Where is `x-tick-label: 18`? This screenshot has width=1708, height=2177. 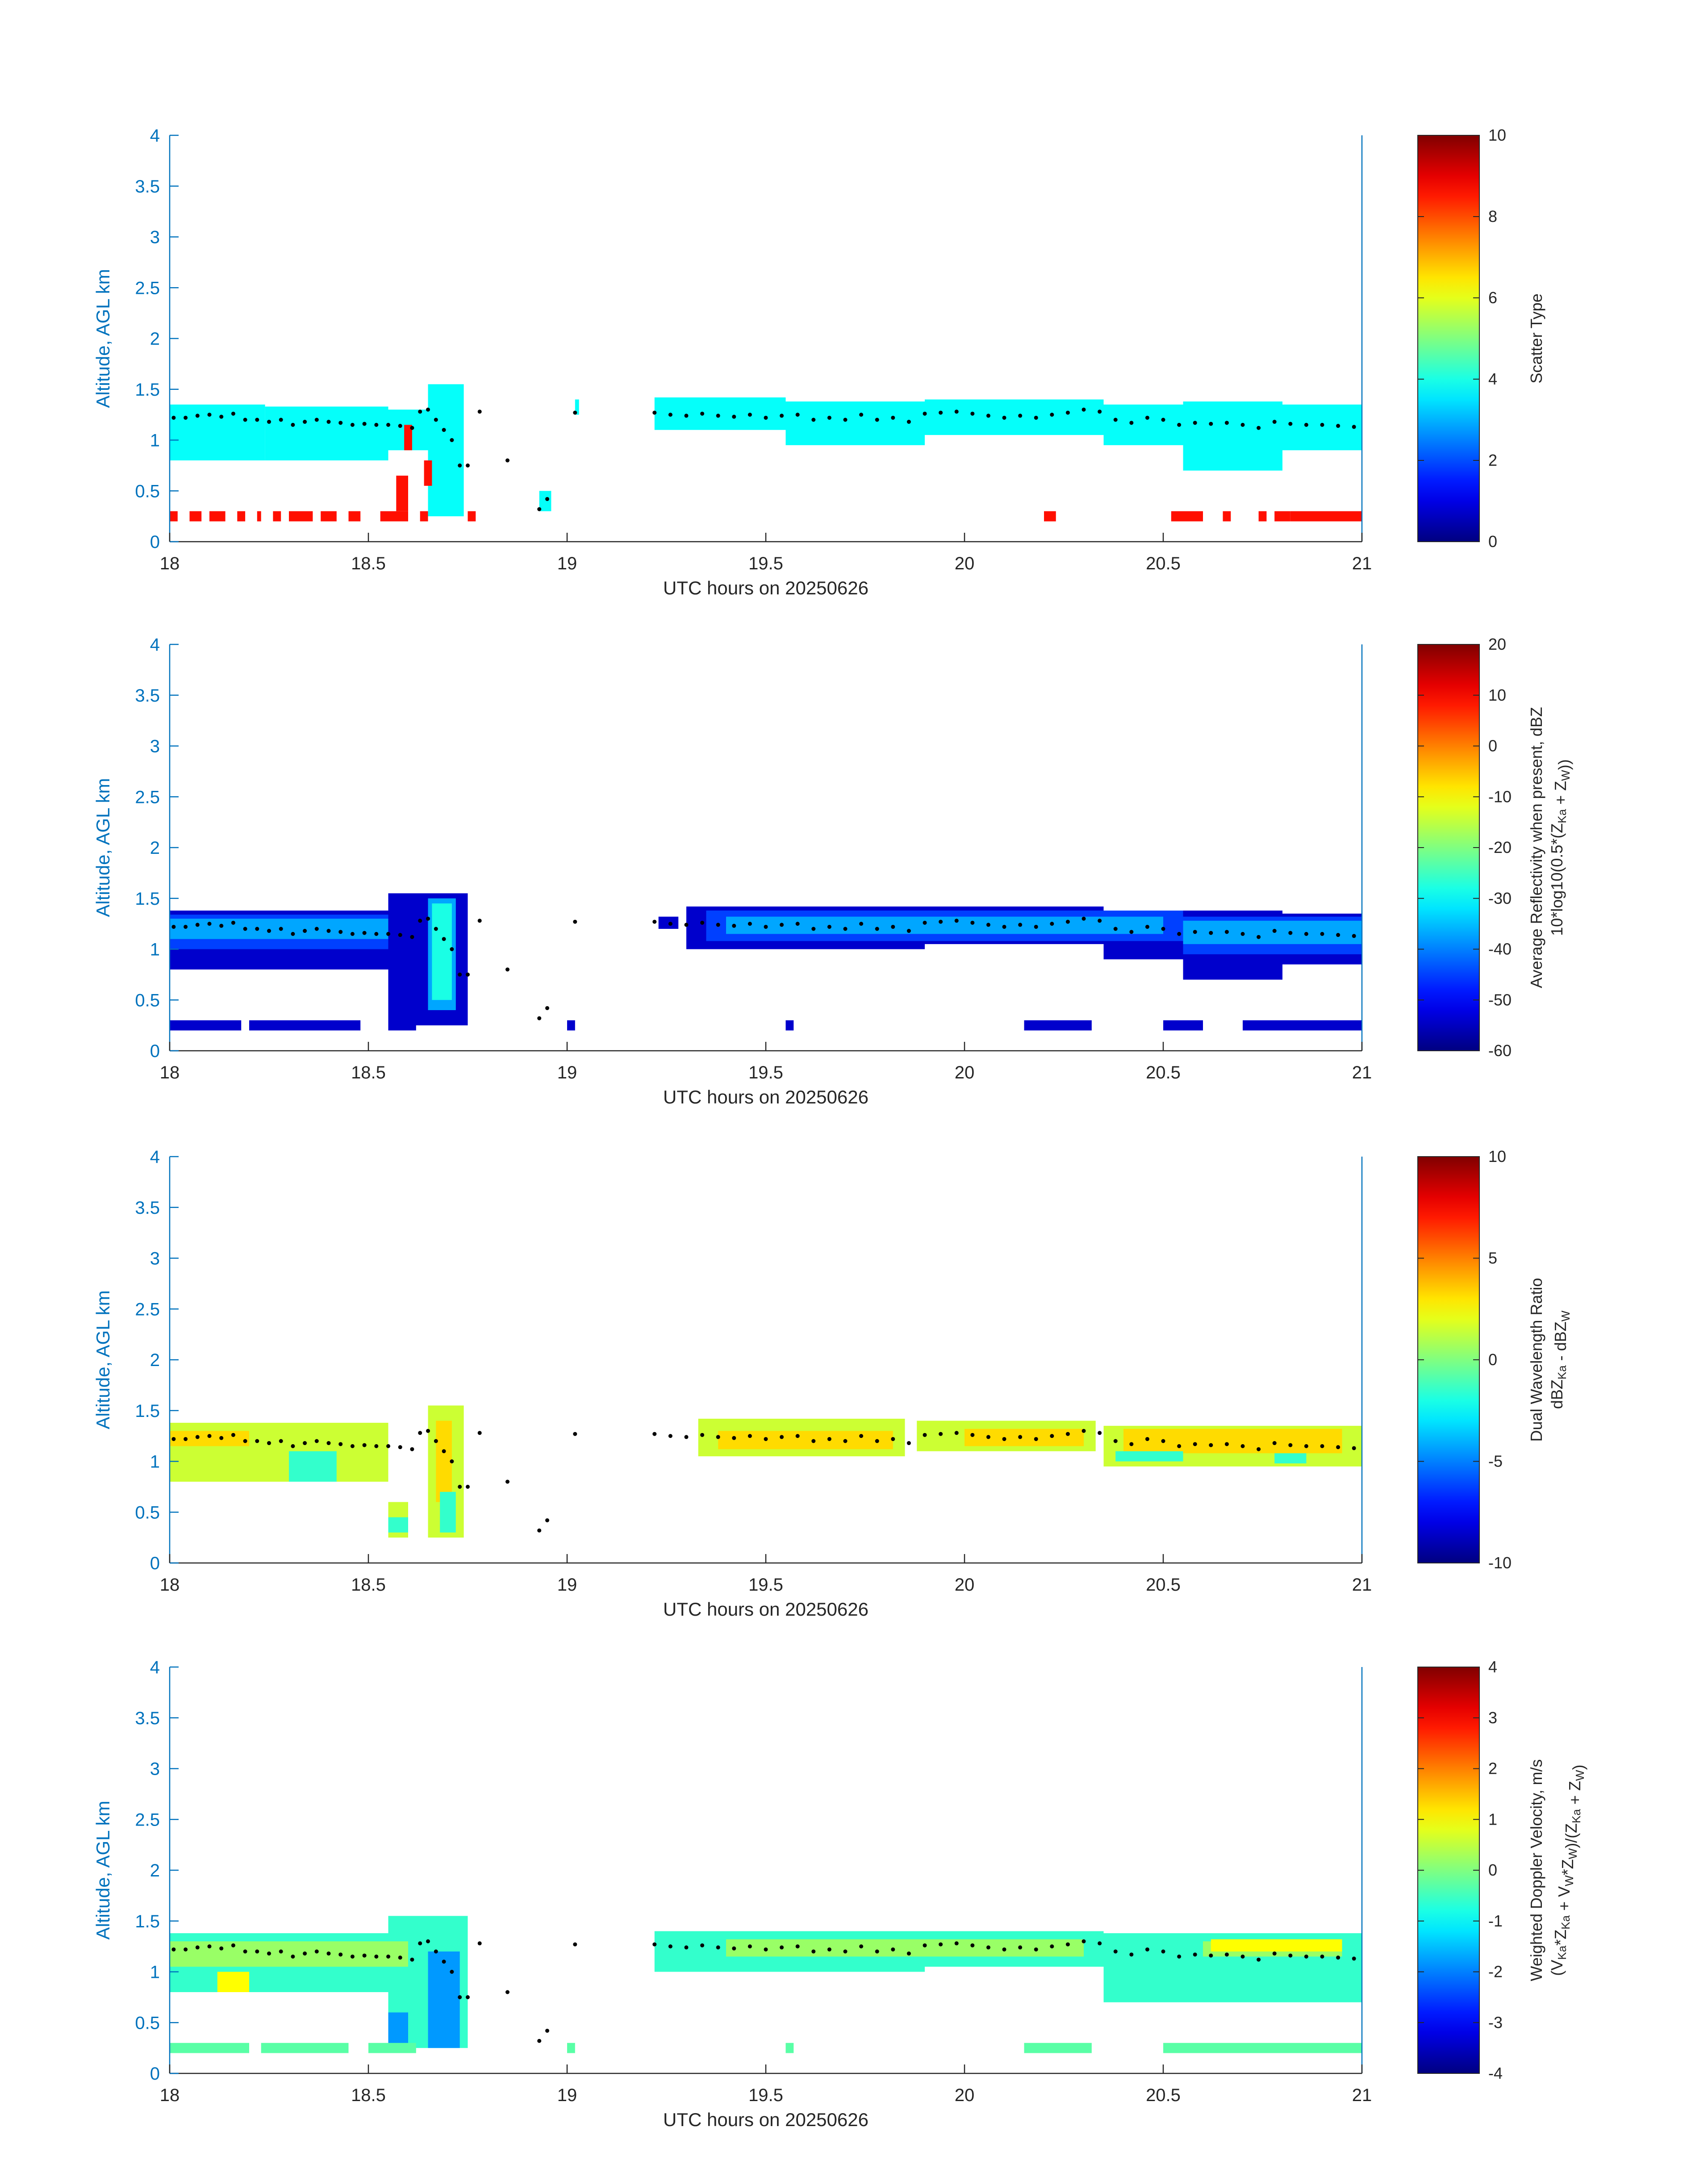 x-tick-label: 18 is located at coordinates (170, 563).